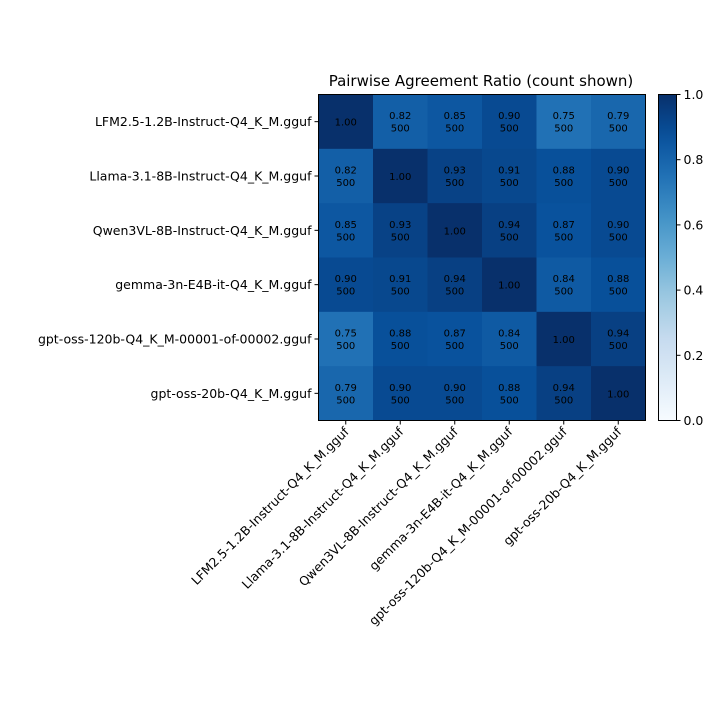 The image size is (720, 720). What do you see at coordinates (400, 225) in the screenshot?
I see `cell-value-label: 0.93` at bounding box center [400, 225].